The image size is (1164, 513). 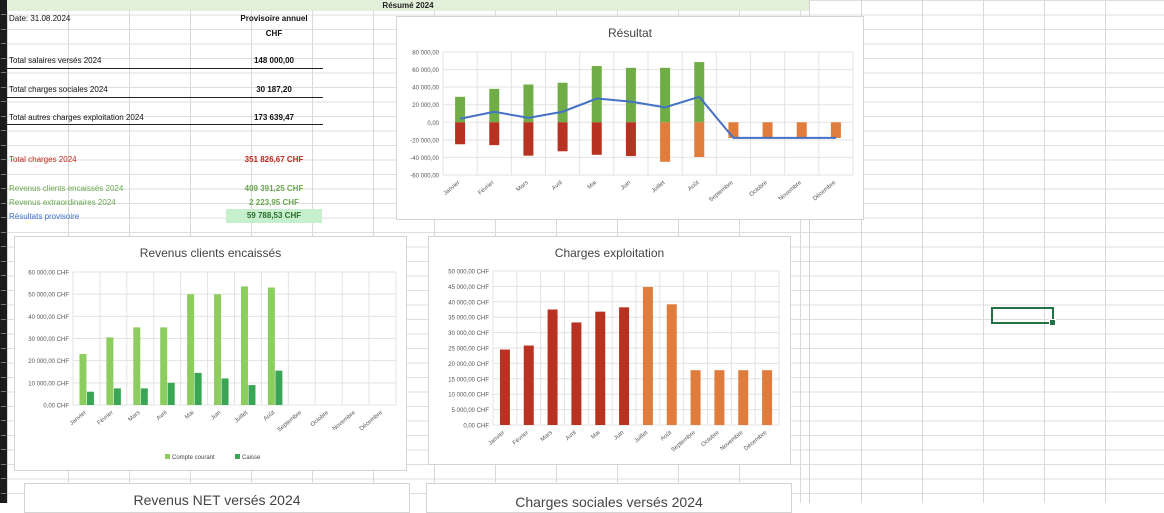 I want to click on row-value-revenus-extra: 2 223,95 CHF, so click(x=274, y=202).